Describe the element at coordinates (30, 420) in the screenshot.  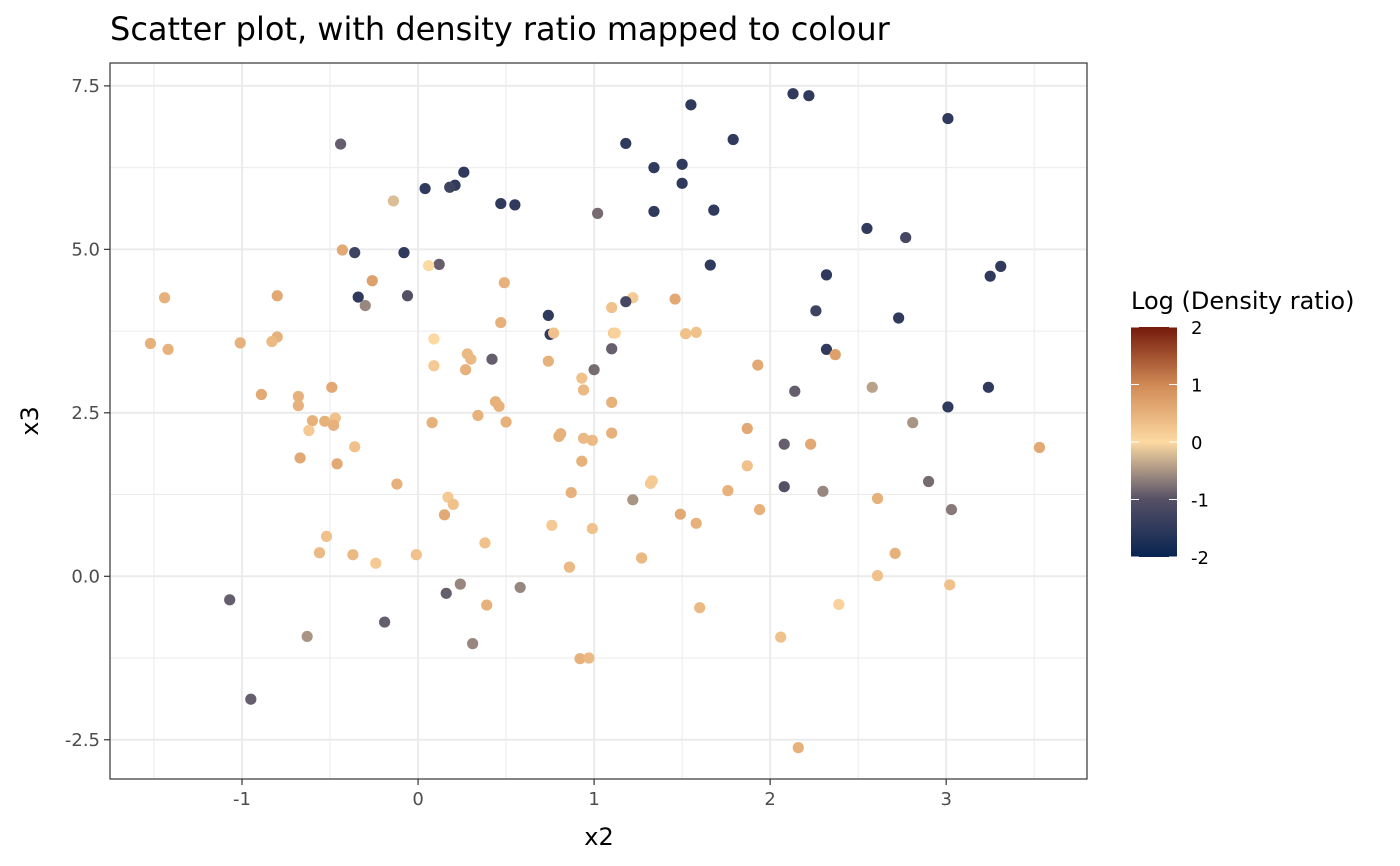
I see `y-axis-title: x3` at that location.